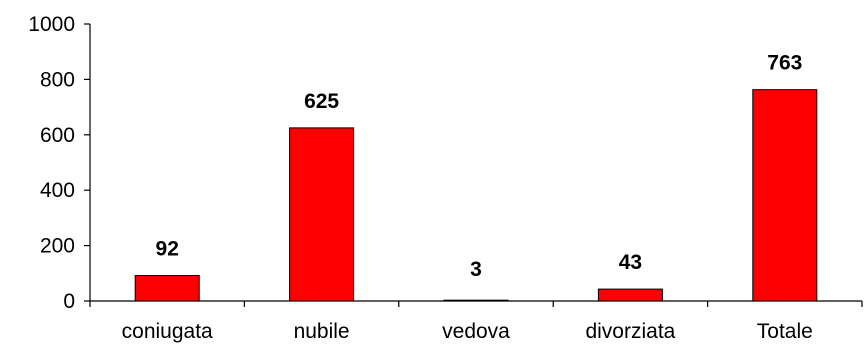  What do you see at coordinates (630, 331) in the screenshot?
I see `category-label: divorziata` at bounding box center [630, 331].